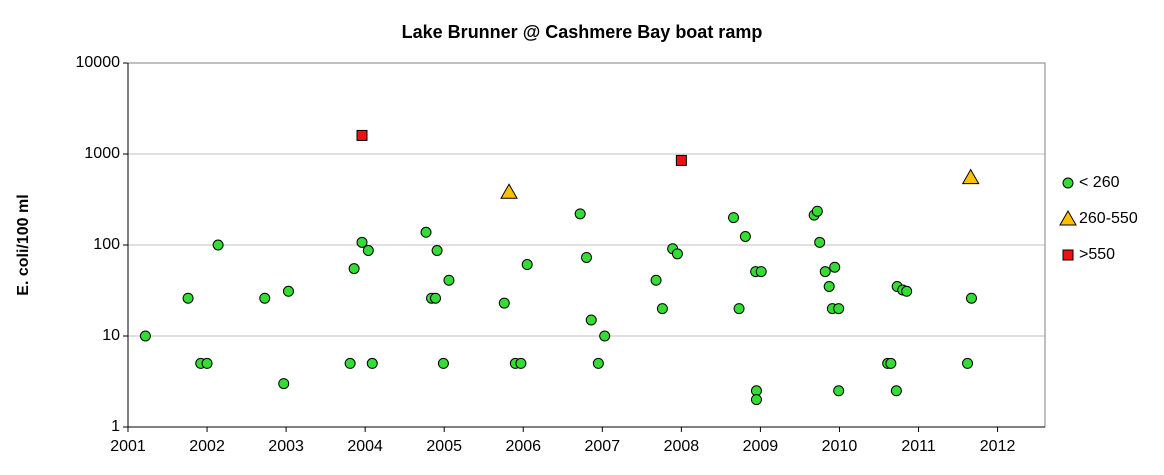 This screenshot has height=475, width=1164. I want to click on x-tick-label: 2010, so click(840, 446).